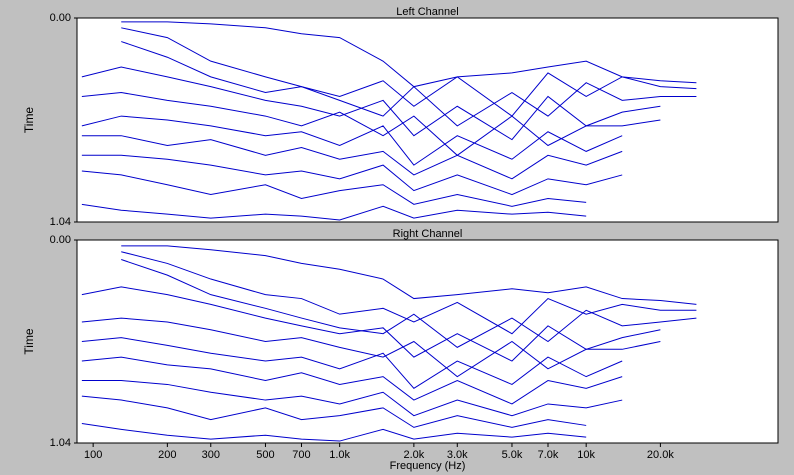  What do you see at coordinates (265, 455) in the screenshot?
I see `x-tick-label: 500` at bounding box center [265, 455].